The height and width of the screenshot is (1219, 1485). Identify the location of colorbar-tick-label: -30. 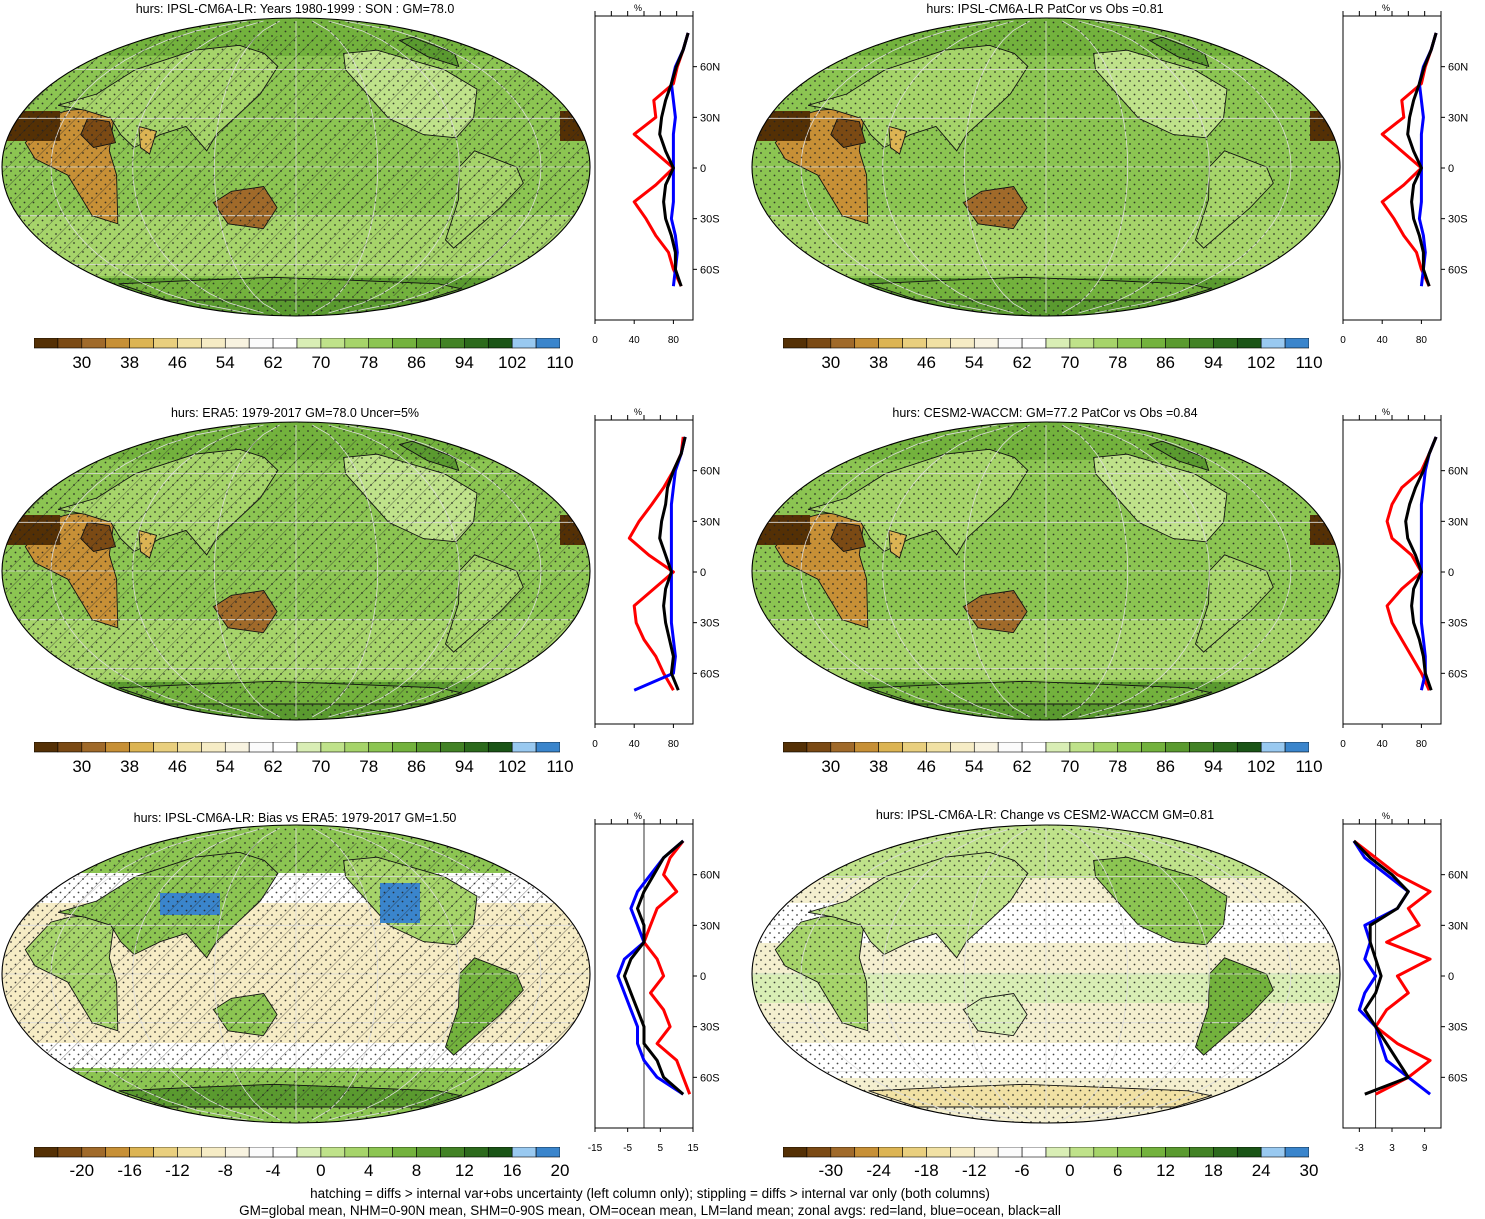
(831, 1170).